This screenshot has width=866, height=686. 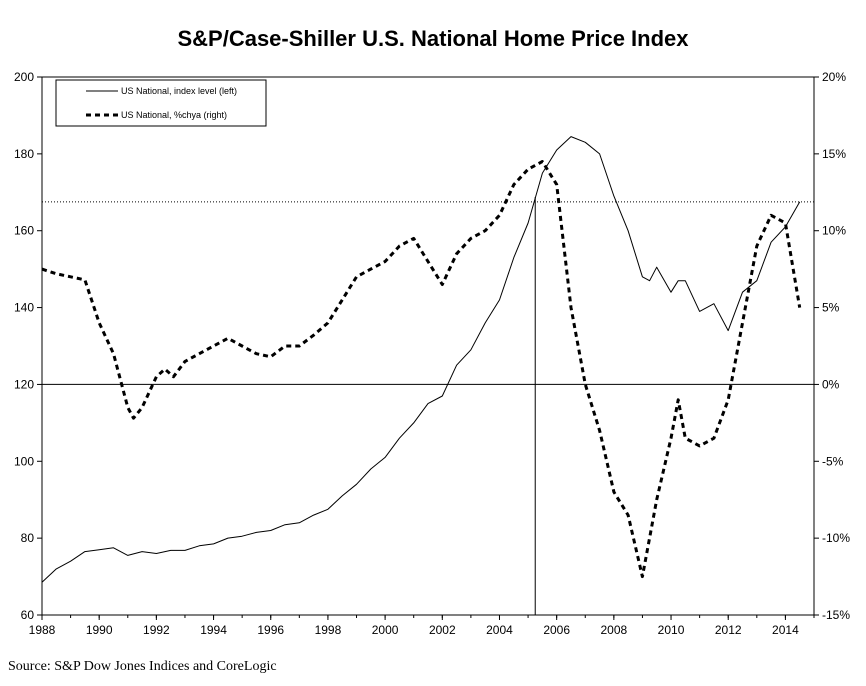 What do you see at coordinates (28, 615) in the screenshot?
I see `y-left-tick-label: 60` at bounding box center [28, 615].